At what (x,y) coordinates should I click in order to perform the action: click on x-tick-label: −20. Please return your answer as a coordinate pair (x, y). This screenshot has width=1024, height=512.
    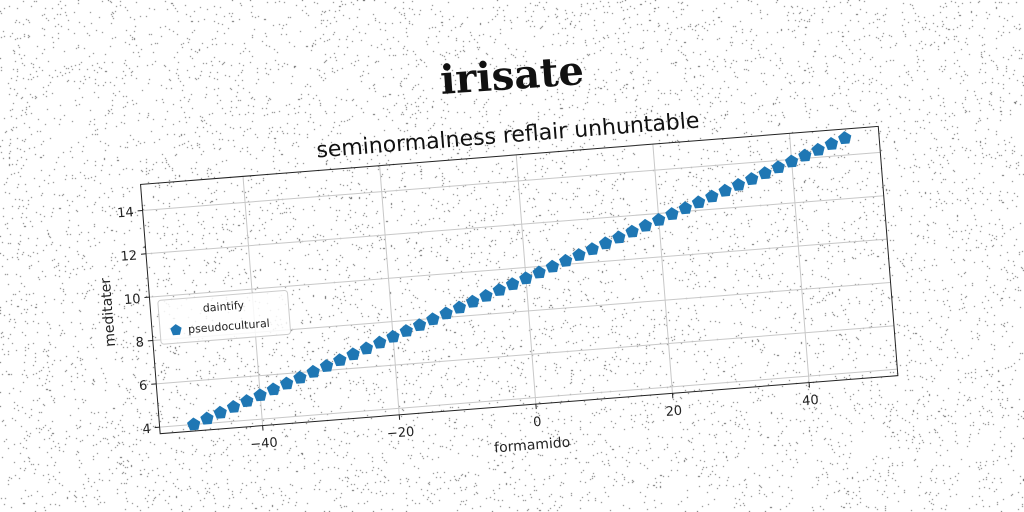
    Looking at the image, I should click on (400, 433).